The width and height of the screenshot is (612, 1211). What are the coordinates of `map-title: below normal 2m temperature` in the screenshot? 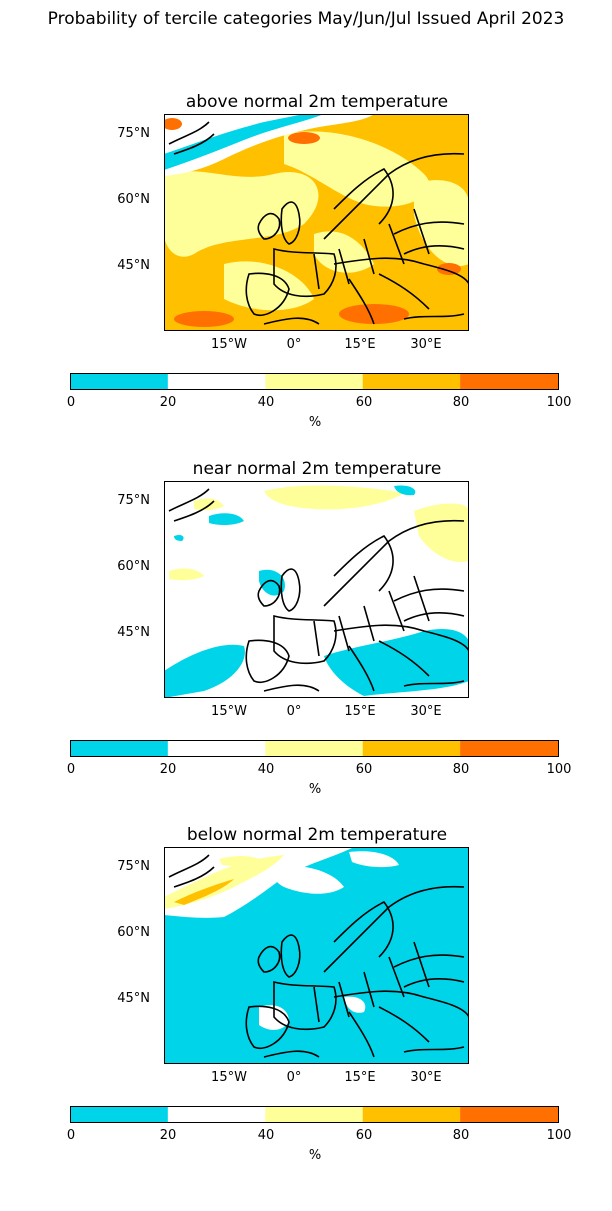 It's located at (317, 835).